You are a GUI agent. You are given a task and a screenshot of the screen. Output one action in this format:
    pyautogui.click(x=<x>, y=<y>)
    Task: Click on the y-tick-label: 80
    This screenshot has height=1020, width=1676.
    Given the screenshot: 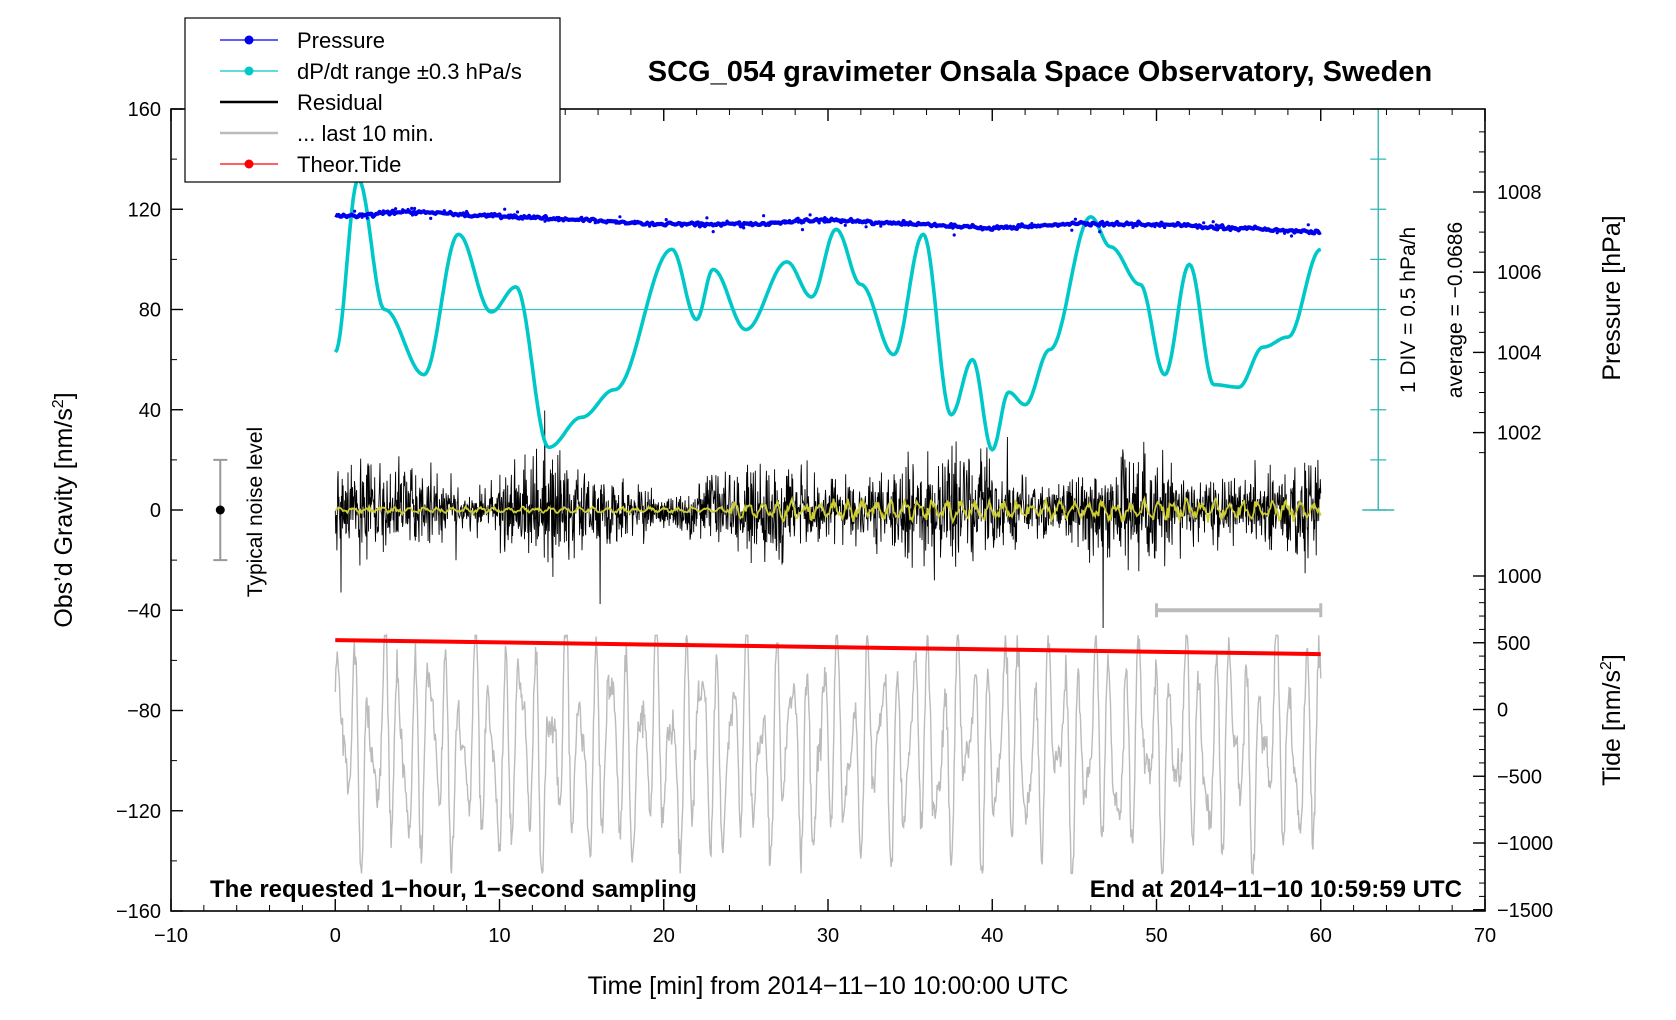 What is the action you would take?
    pyautogui.click(x=150, y=311)
    